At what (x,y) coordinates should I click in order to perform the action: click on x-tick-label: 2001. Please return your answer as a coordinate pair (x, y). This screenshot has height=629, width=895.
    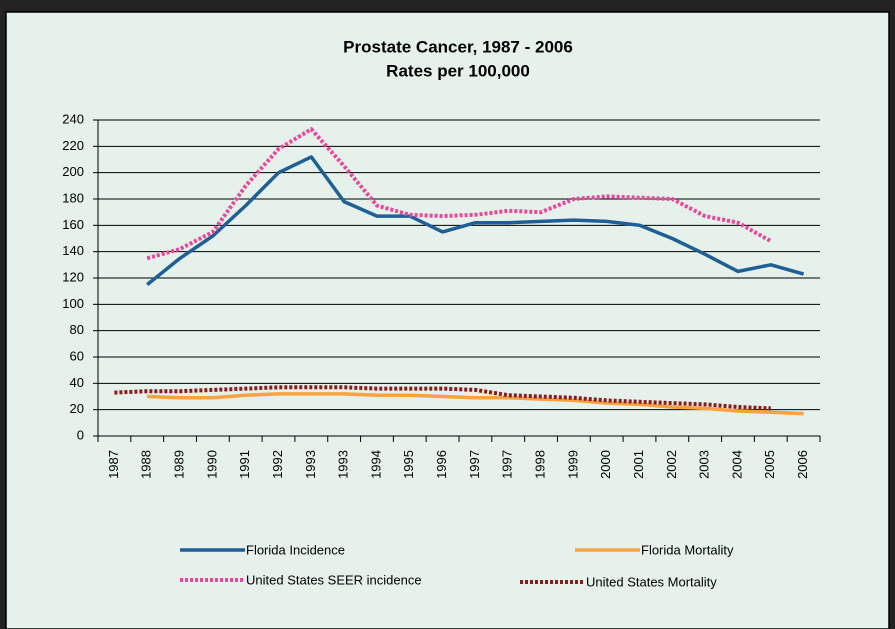
    Looking at the image, I should click on (638, 464).